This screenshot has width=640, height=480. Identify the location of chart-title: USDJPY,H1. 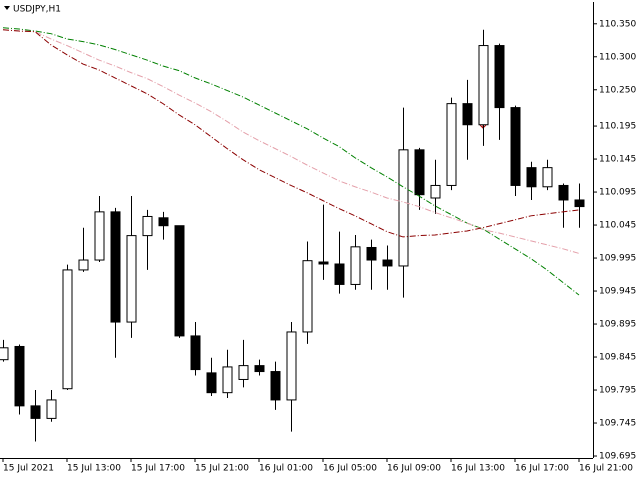
(37, 10).